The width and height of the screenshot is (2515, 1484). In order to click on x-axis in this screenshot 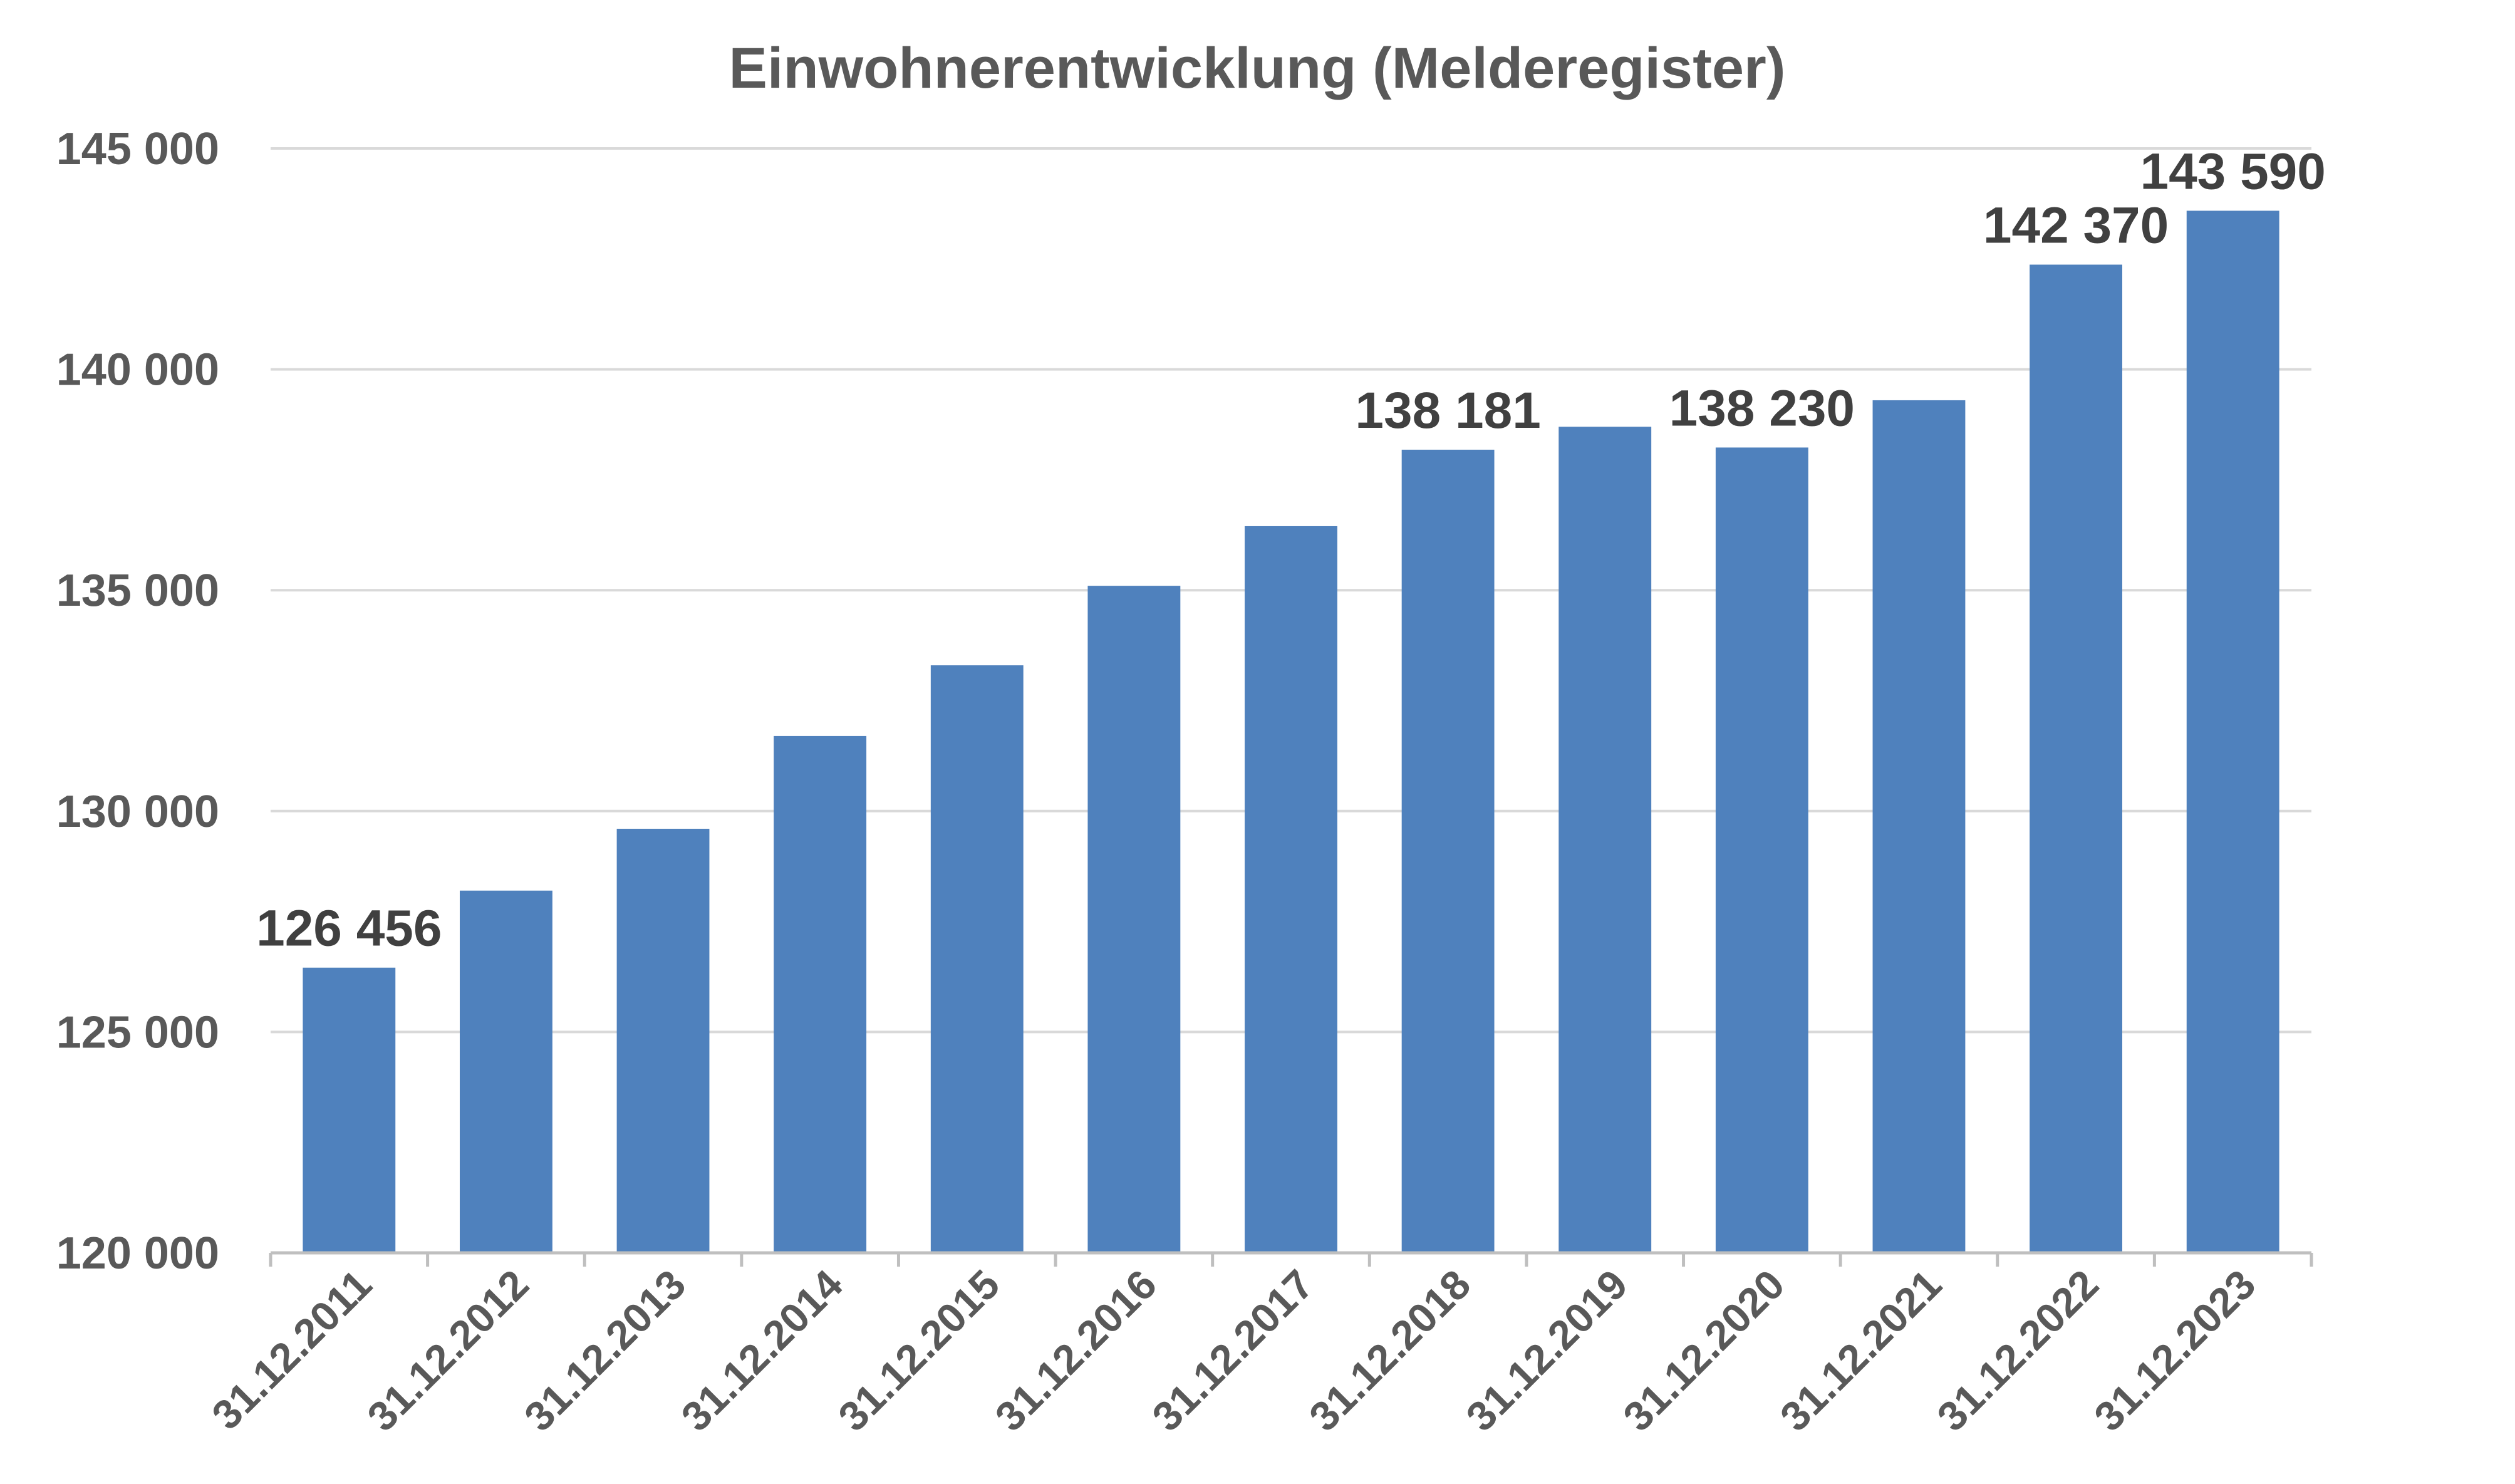, I will do `click(1291, 1259)`.